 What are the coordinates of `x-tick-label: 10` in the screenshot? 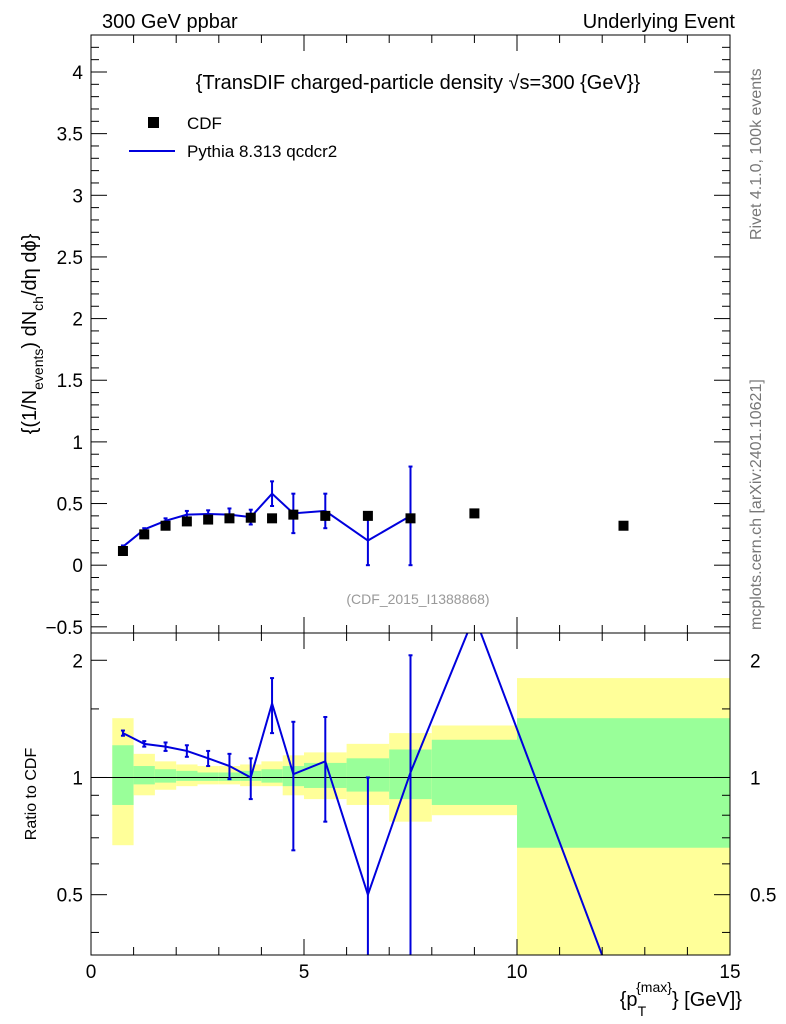 It's located at (516, 972).